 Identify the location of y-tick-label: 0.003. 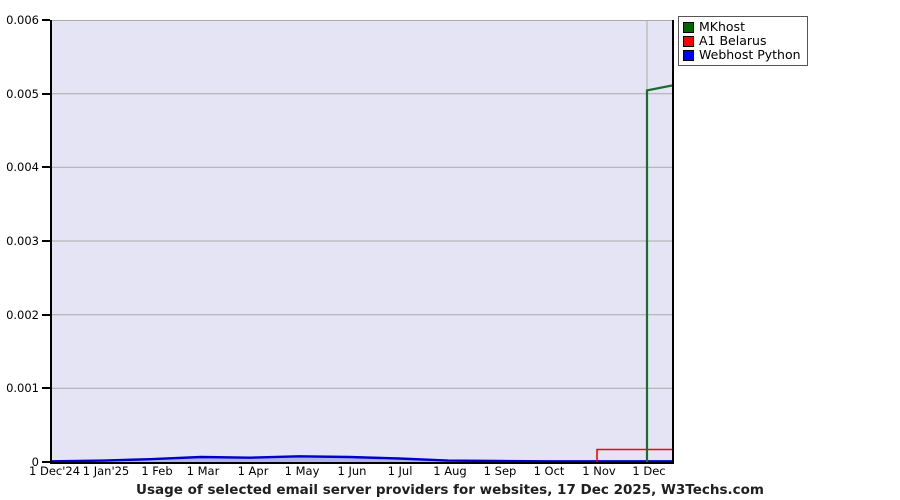
(22, 241).